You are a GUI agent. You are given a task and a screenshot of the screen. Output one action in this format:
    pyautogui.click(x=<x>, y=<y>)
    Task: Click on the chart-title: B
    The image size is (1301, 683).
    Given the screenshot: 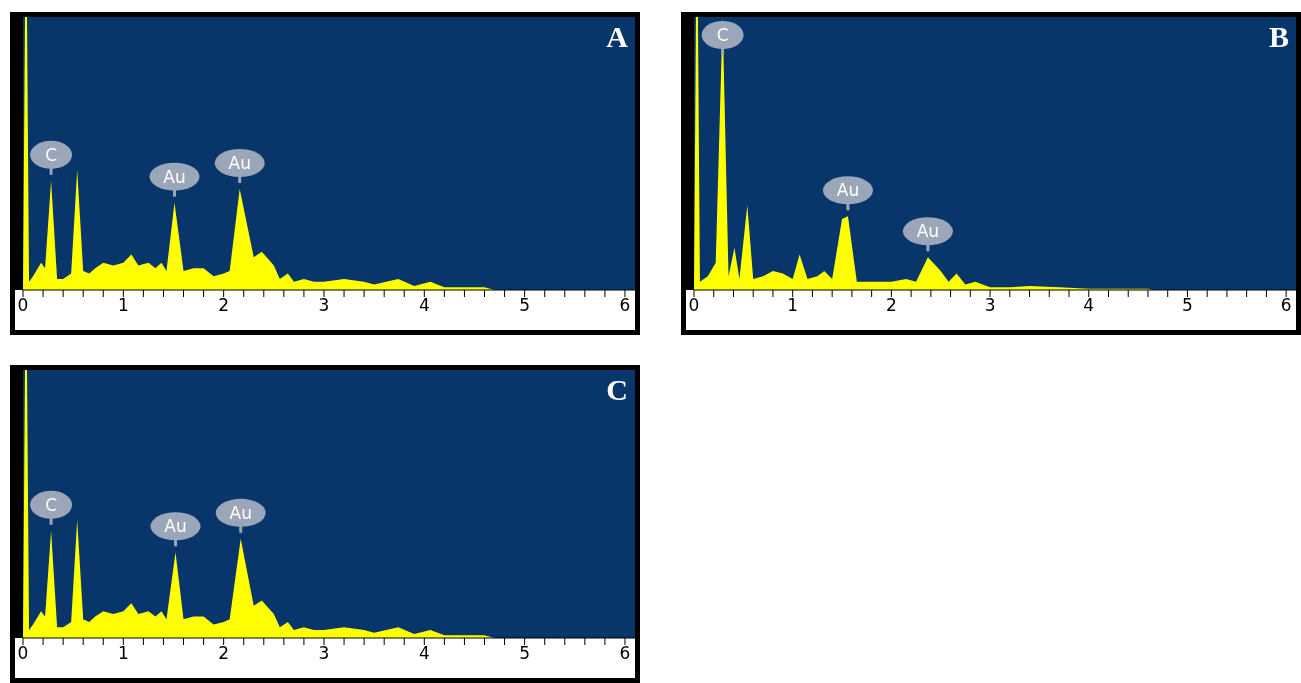 What is the action you would take?
    pyautogui.click(x=1278, y=37)
    